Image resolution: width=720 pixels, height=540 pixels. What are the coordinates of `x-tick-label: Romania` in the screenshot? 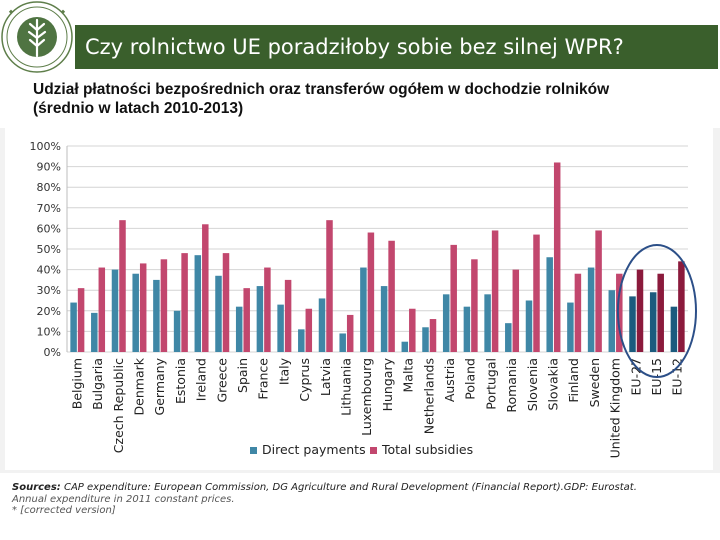 It's located at (511, 385).